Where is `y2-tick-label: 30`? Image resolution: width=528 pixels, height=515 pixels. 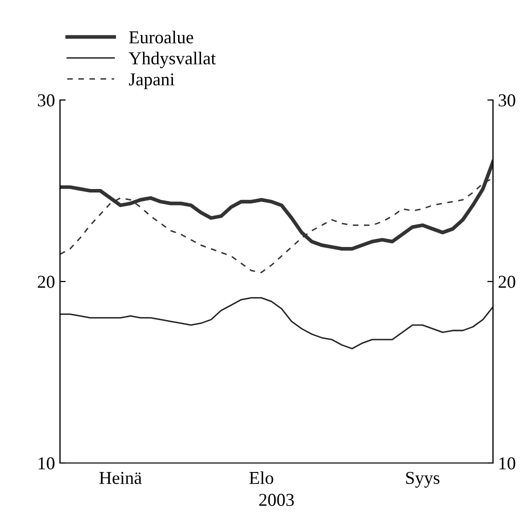 y2-tick-label: 30 is located at coordinates (507, 100).